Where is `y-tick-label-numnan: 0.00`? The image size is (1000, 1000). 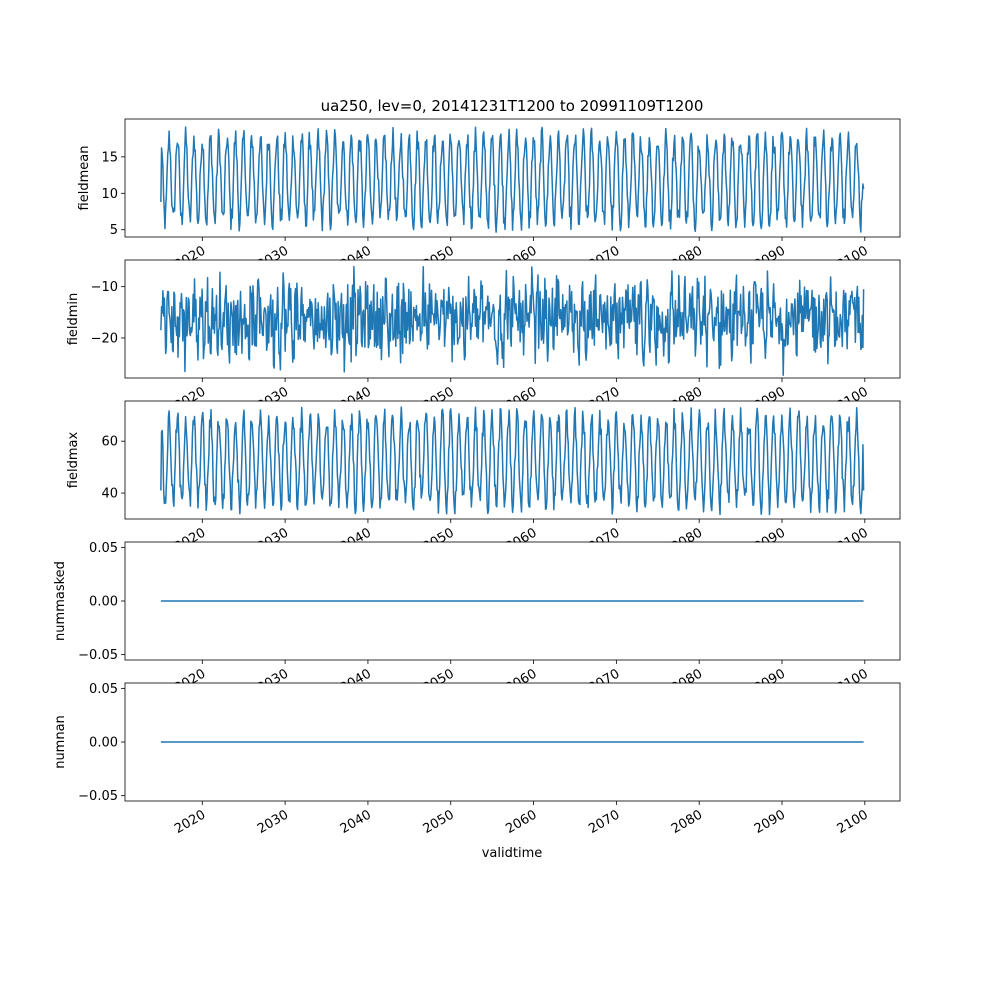 y-tick-label-numnan: 0.00 is located at coordinates (103, 743).